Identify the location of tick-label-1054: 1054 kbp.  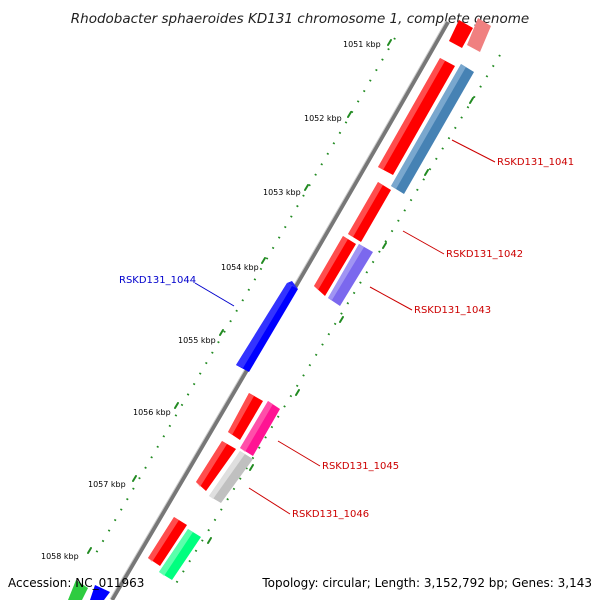
(240, 267).